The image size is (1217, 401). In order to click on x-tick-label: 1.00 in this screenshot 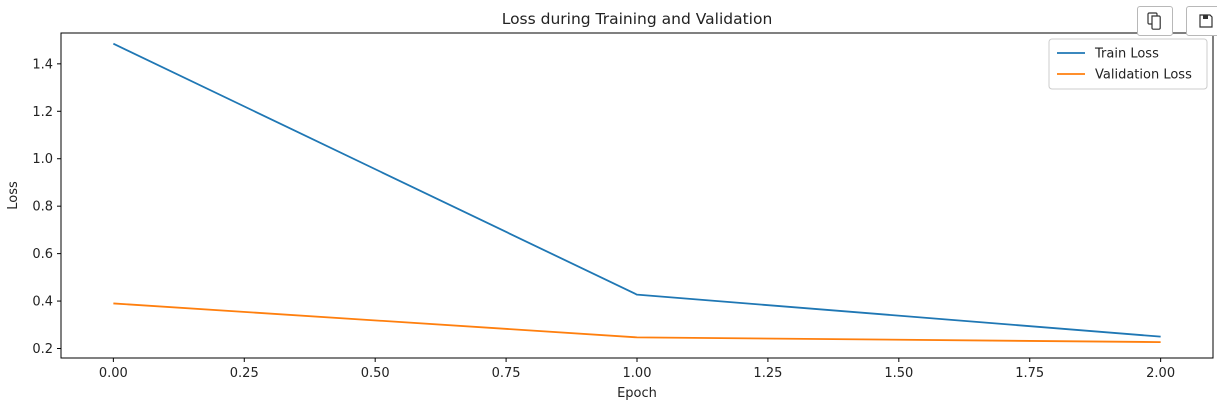, I will do `click(637, 373)`.